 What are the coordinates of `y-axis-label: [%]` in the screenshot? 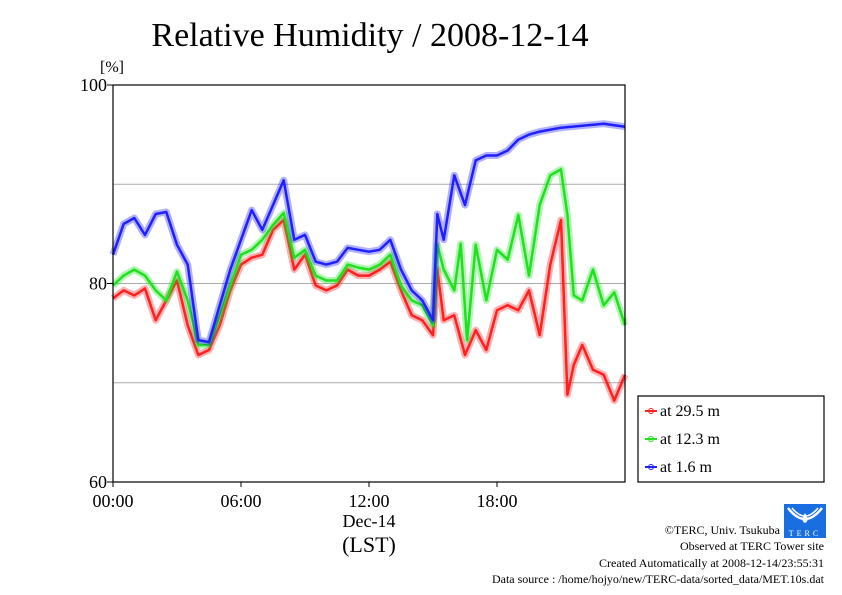 It's located at (112, 67).